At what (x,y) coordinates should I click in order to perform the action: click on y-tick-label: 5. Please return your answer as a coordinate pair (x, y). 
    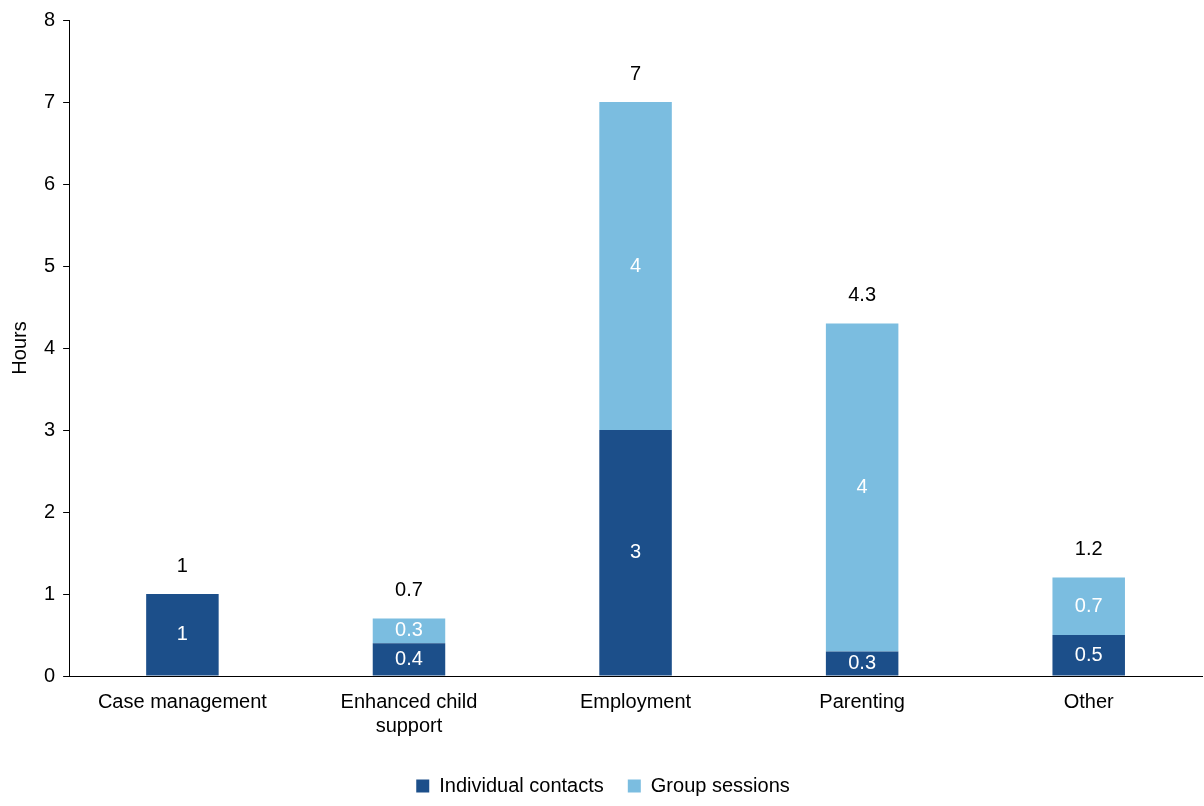
    Looking at the image, I should click on (50, 264).